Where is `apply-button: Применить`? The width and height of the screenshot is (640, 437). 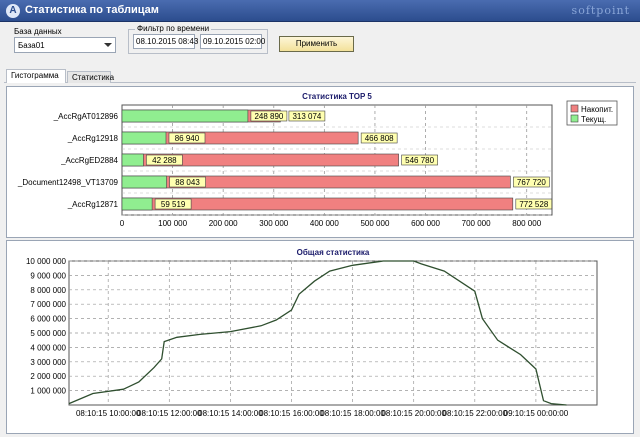
apply-button: Применить is located at coordinates (316, 44).